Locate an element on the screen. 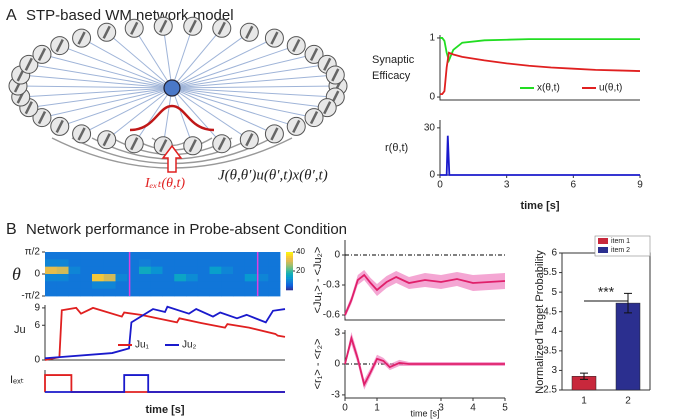 The height and width of the screenshot is (420, 680). y-tick-label: -3 is located at coordinates (335, 395).